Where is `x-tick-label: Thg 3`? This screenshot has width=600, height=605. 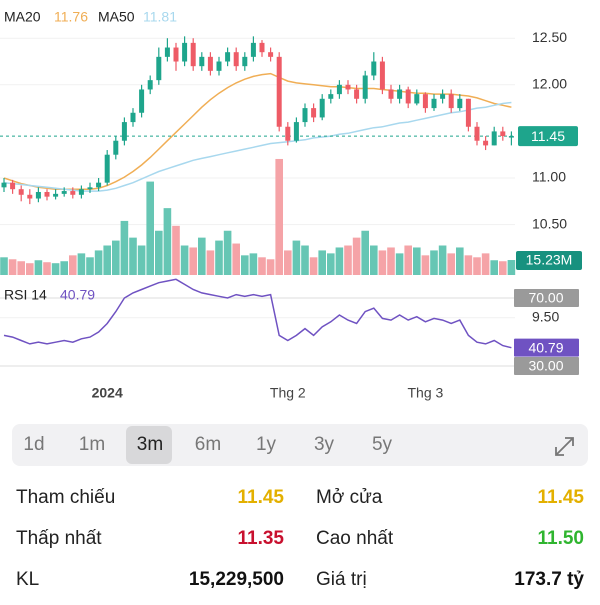
x-tick-label: Thg 3 is located at coordinates (425, 393).